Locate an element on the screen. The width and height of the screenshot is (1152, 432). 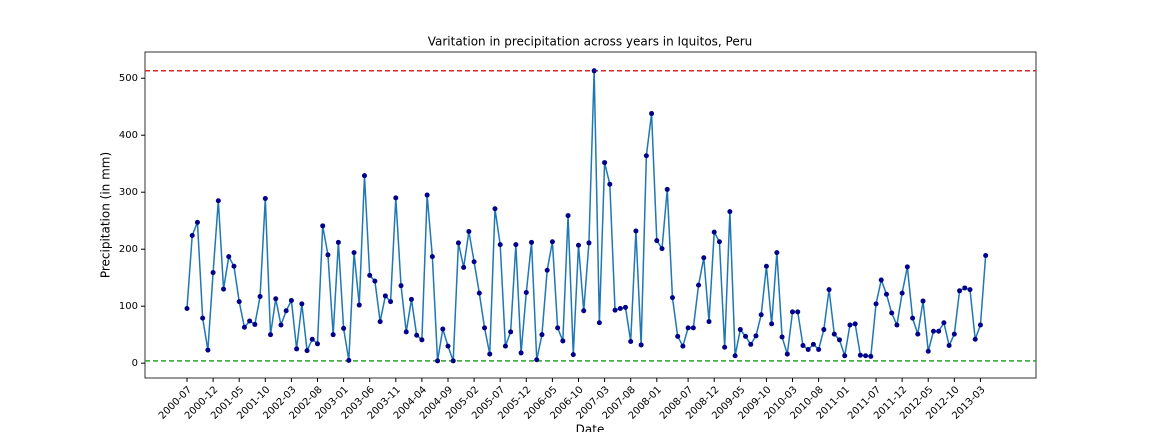
y-tick-label: 500 is located at coordinates (128, 78).